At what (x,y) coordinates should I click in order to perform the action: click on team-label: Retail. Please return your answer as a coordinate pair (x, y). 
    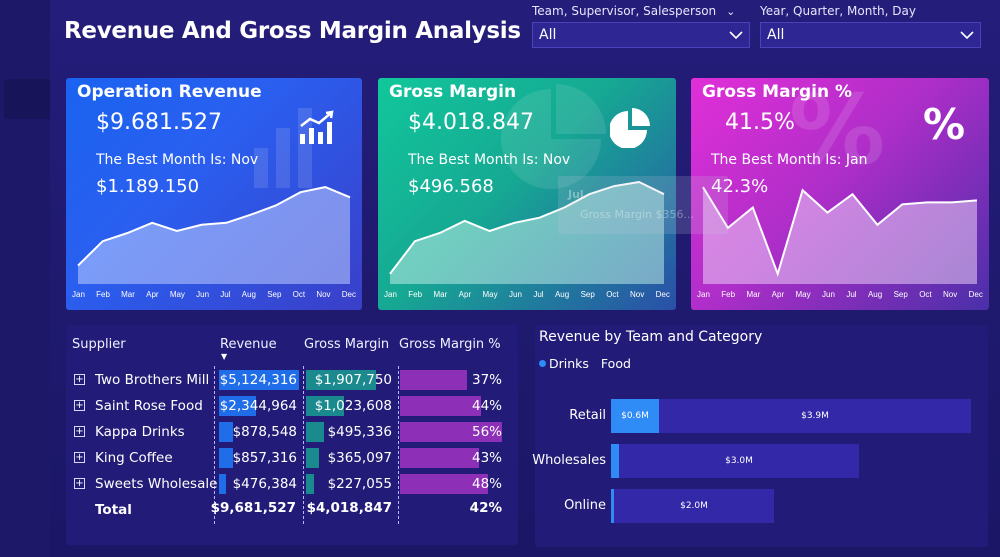
    Looking at the image, I should click on (587, 415).